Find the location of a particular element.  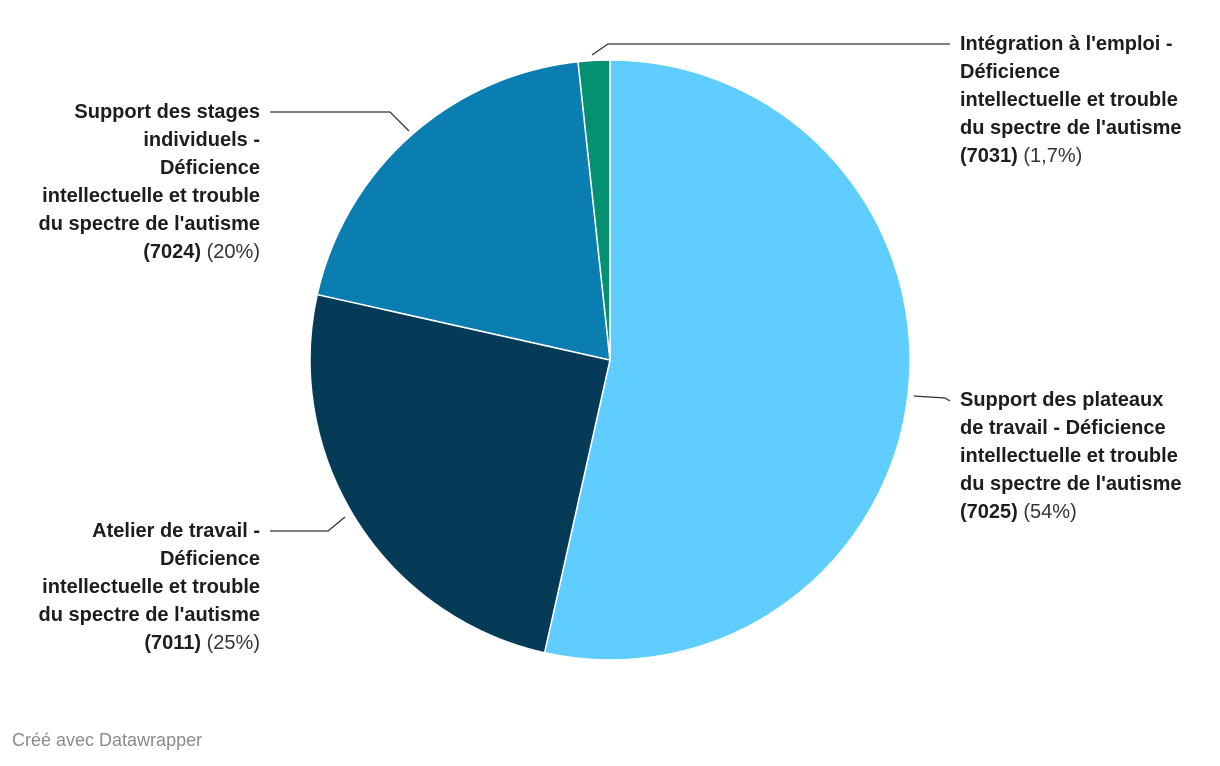

leader-integration is located at coordinates (770, 49).